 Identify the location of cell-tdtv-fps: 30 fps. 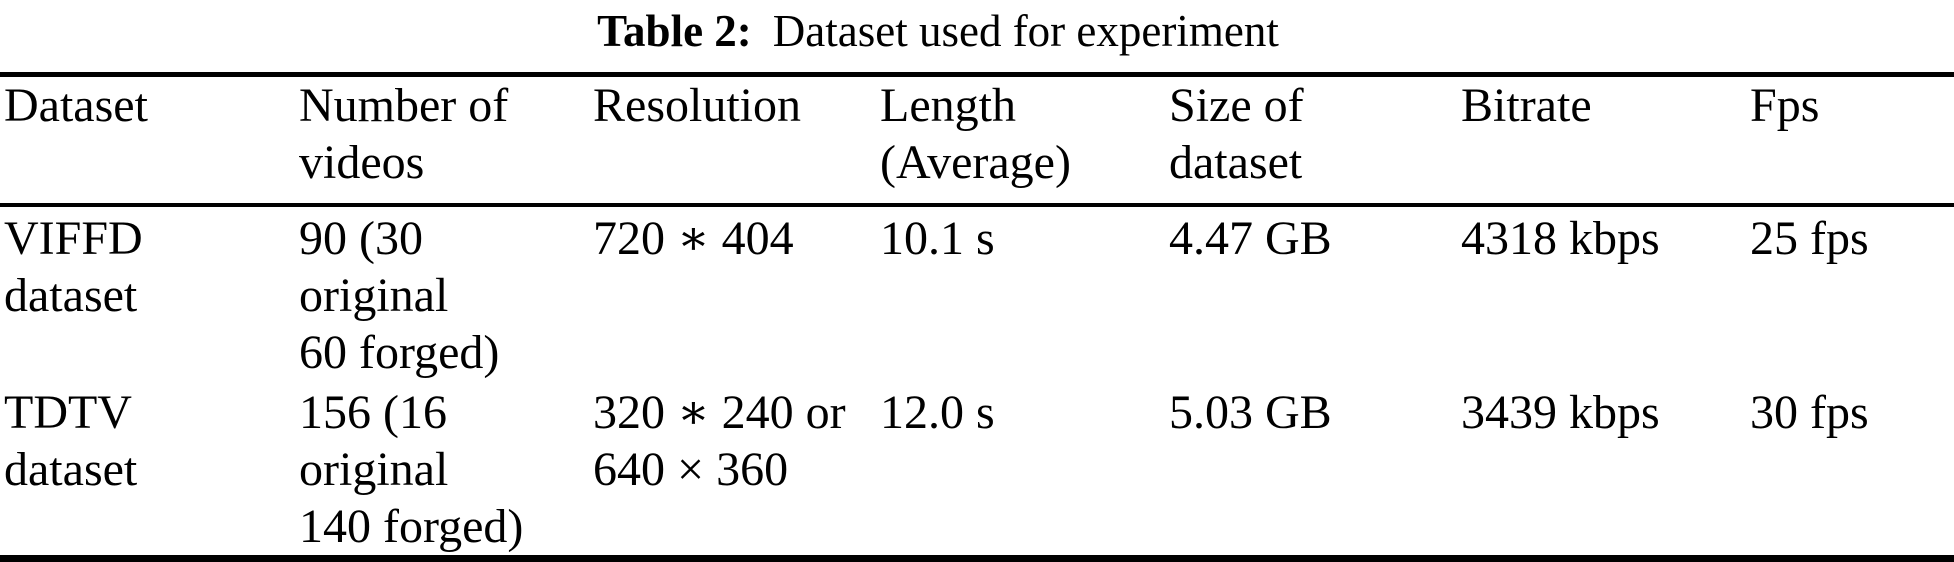
(1809, 412).